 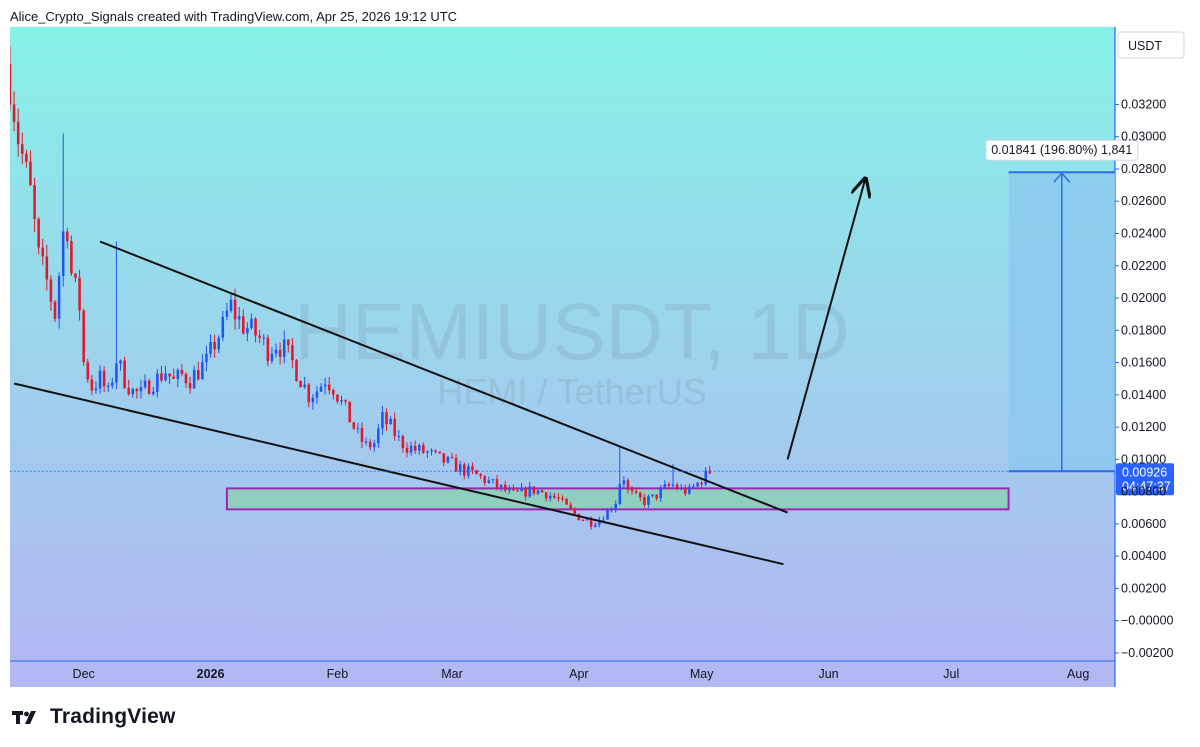 What do you see at coordinates (94, 717) in the screenshot?
I see `tradingview-logo: TradingView` at bounding box center [94, 717].